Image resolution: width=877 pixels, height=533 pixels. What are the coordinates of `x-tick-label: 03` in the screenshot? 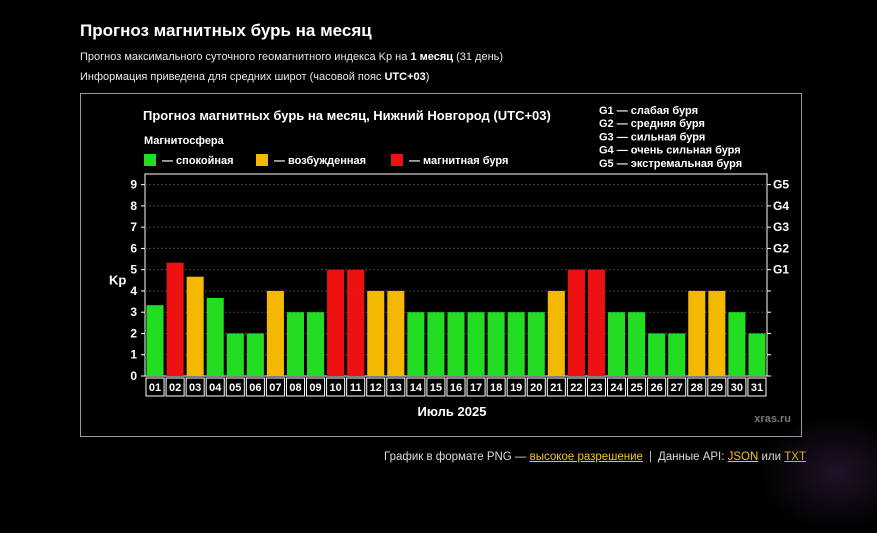 It's located at (195, 388).